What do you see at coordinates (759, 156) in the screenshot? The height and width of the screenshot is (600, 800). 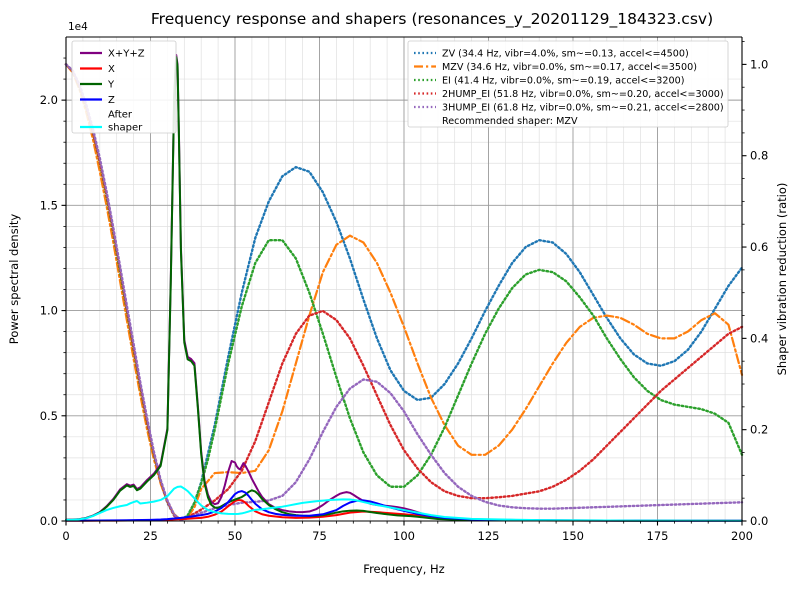 I see `y-right-tick-label: 0.8` at bounding box center [759, 156].